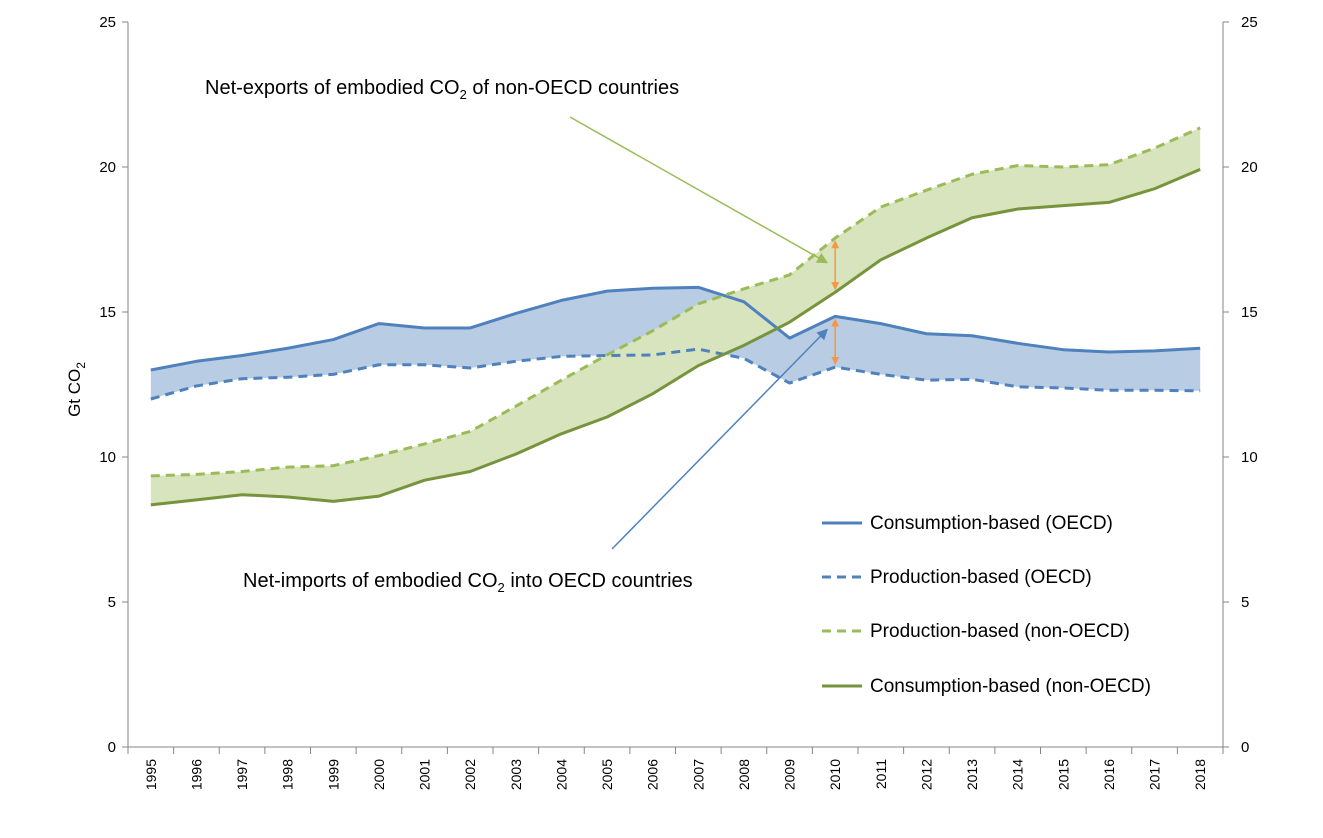 This screenshot has height=838, width=1323. What do you see at coordinates (196, 774) in the screenshot?
I see `x-tick-label: 1996` at bounding box center [196, 774].